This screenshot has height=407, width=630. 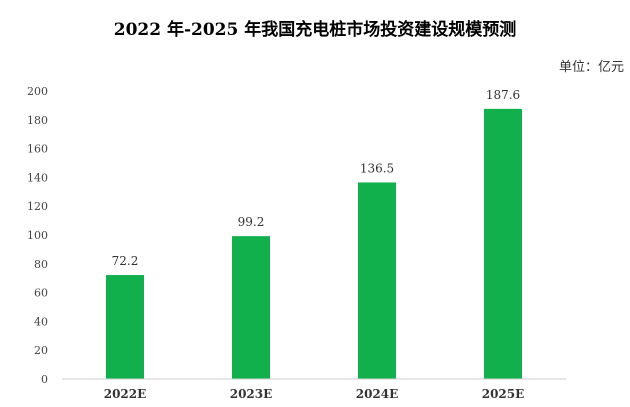 I want to click on x-tick-label-2024E: 2024E, so click(x=377, y=394).